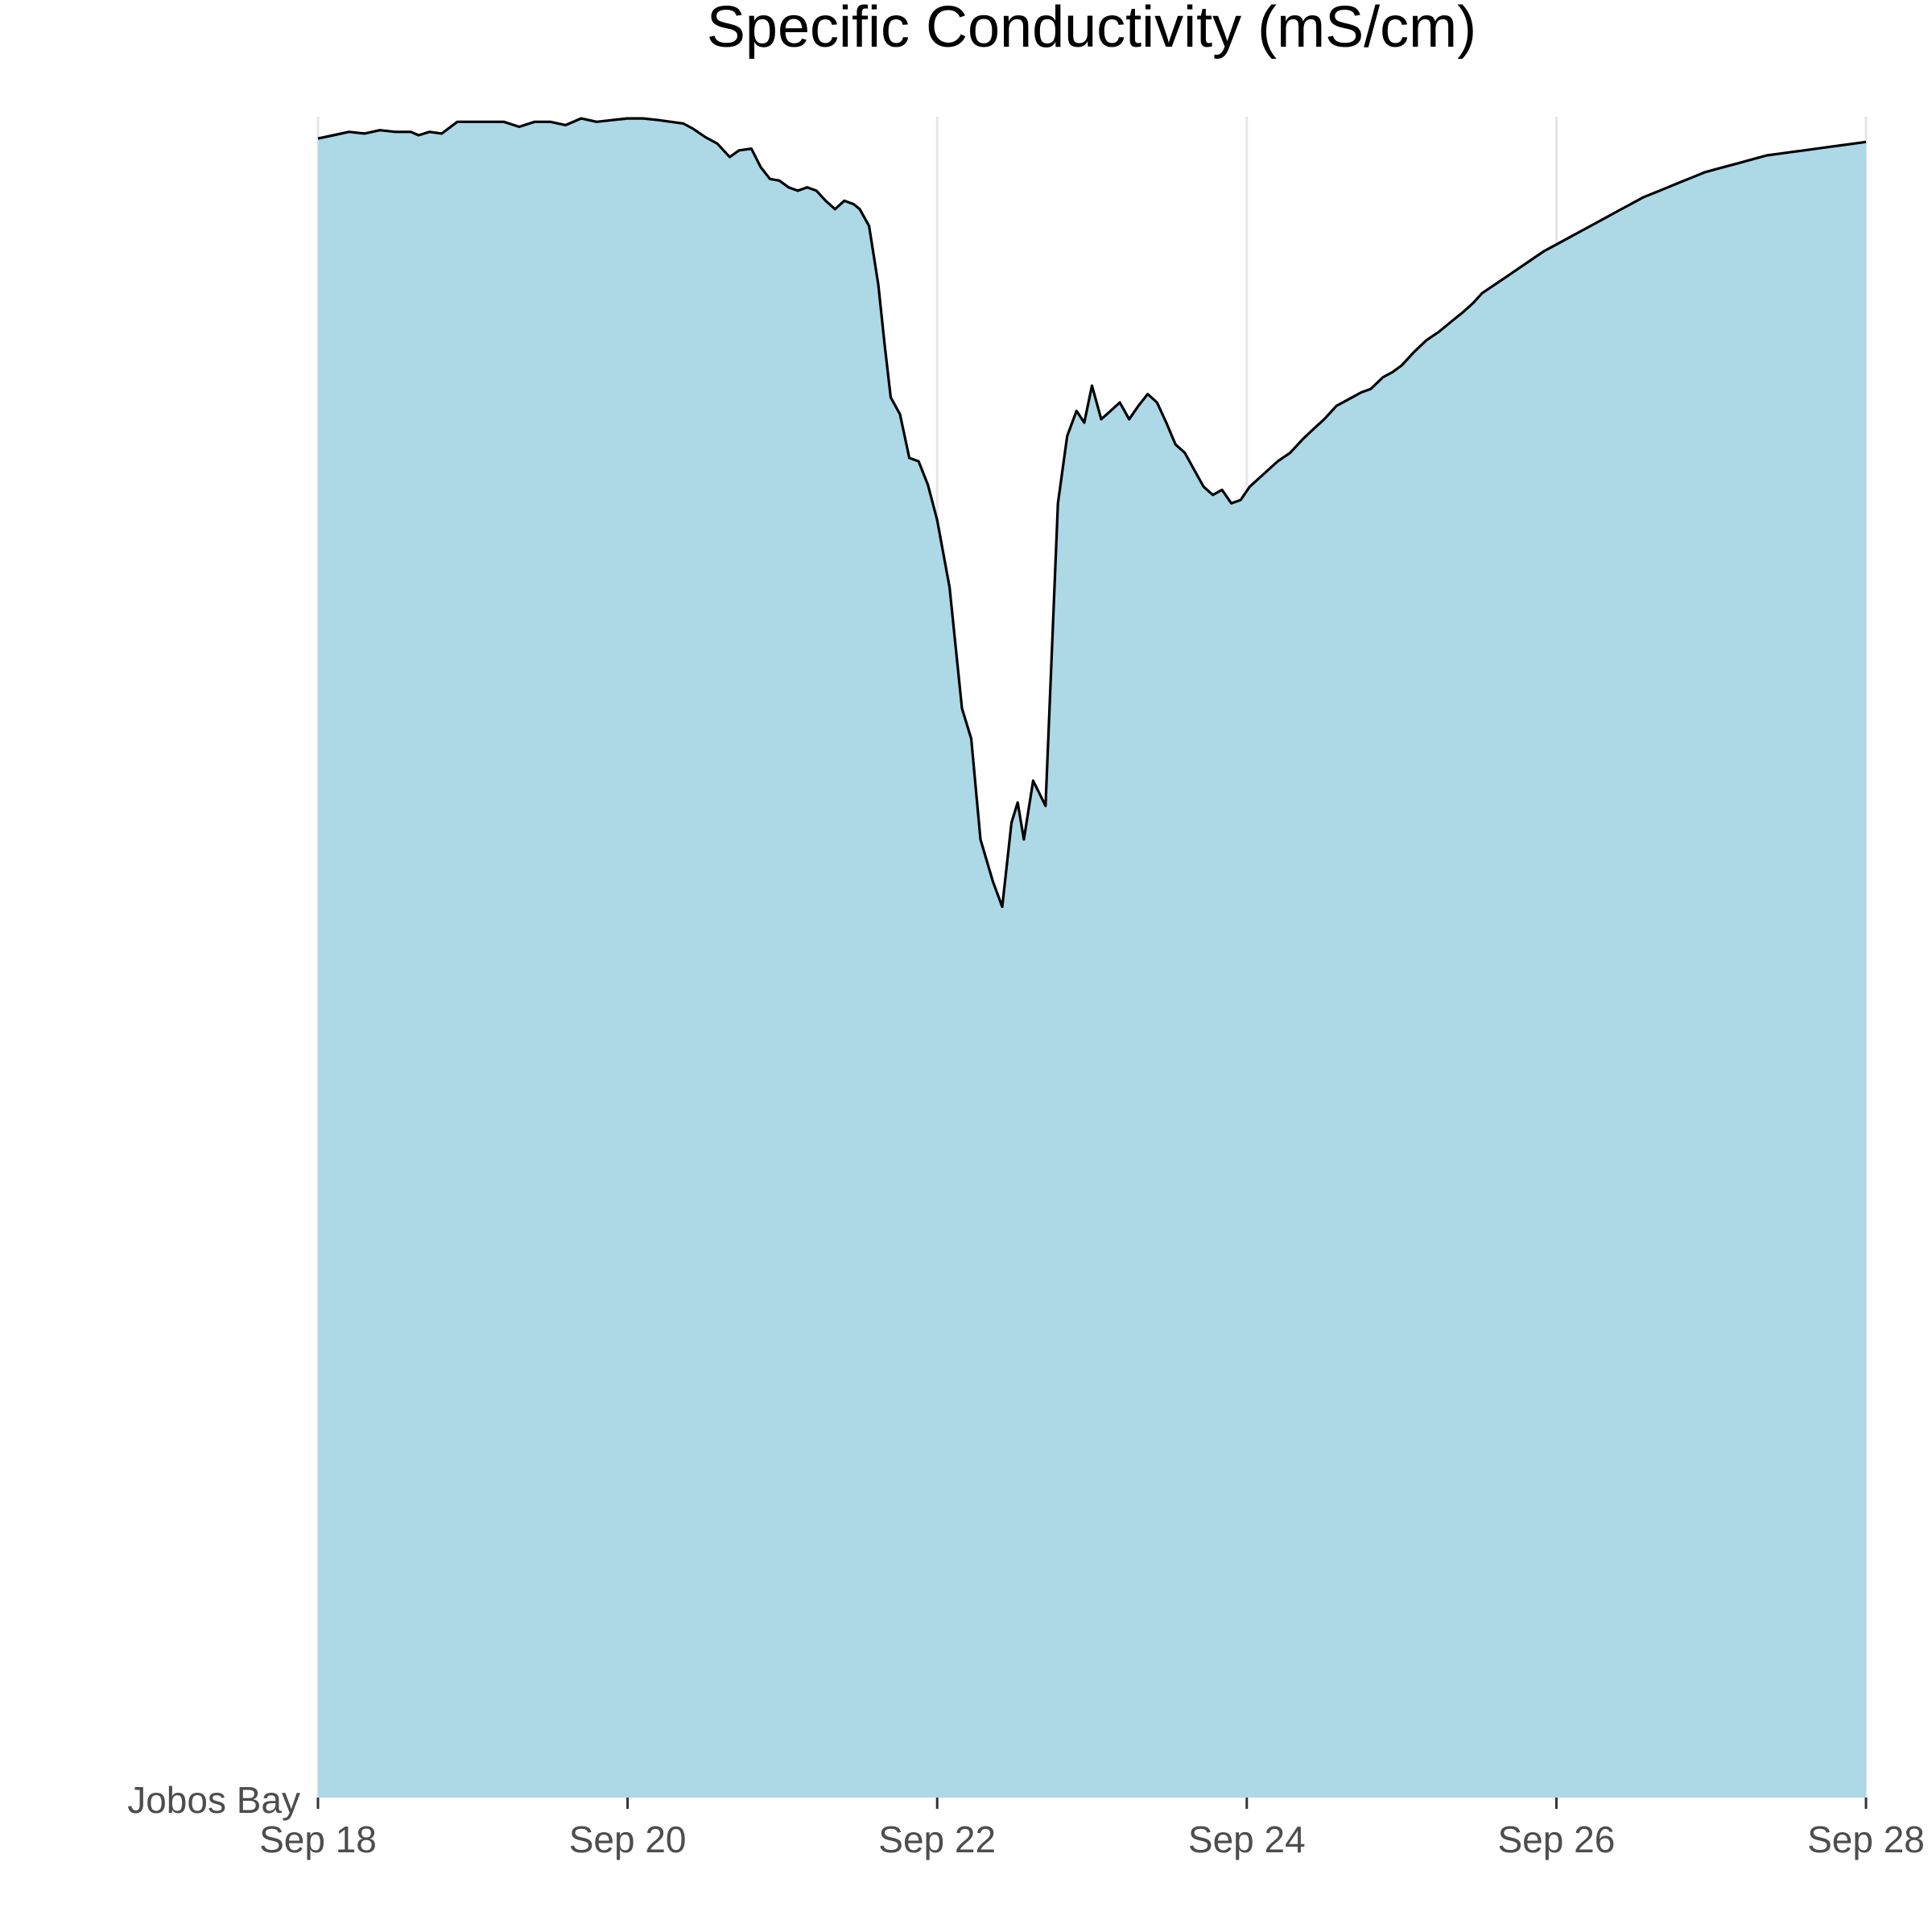 This screenshot has height=1932, width=1932. Describe the element at coordinates (318, 1839) in the screenshot. I see `x-tick-label: Sep 18` at that location.